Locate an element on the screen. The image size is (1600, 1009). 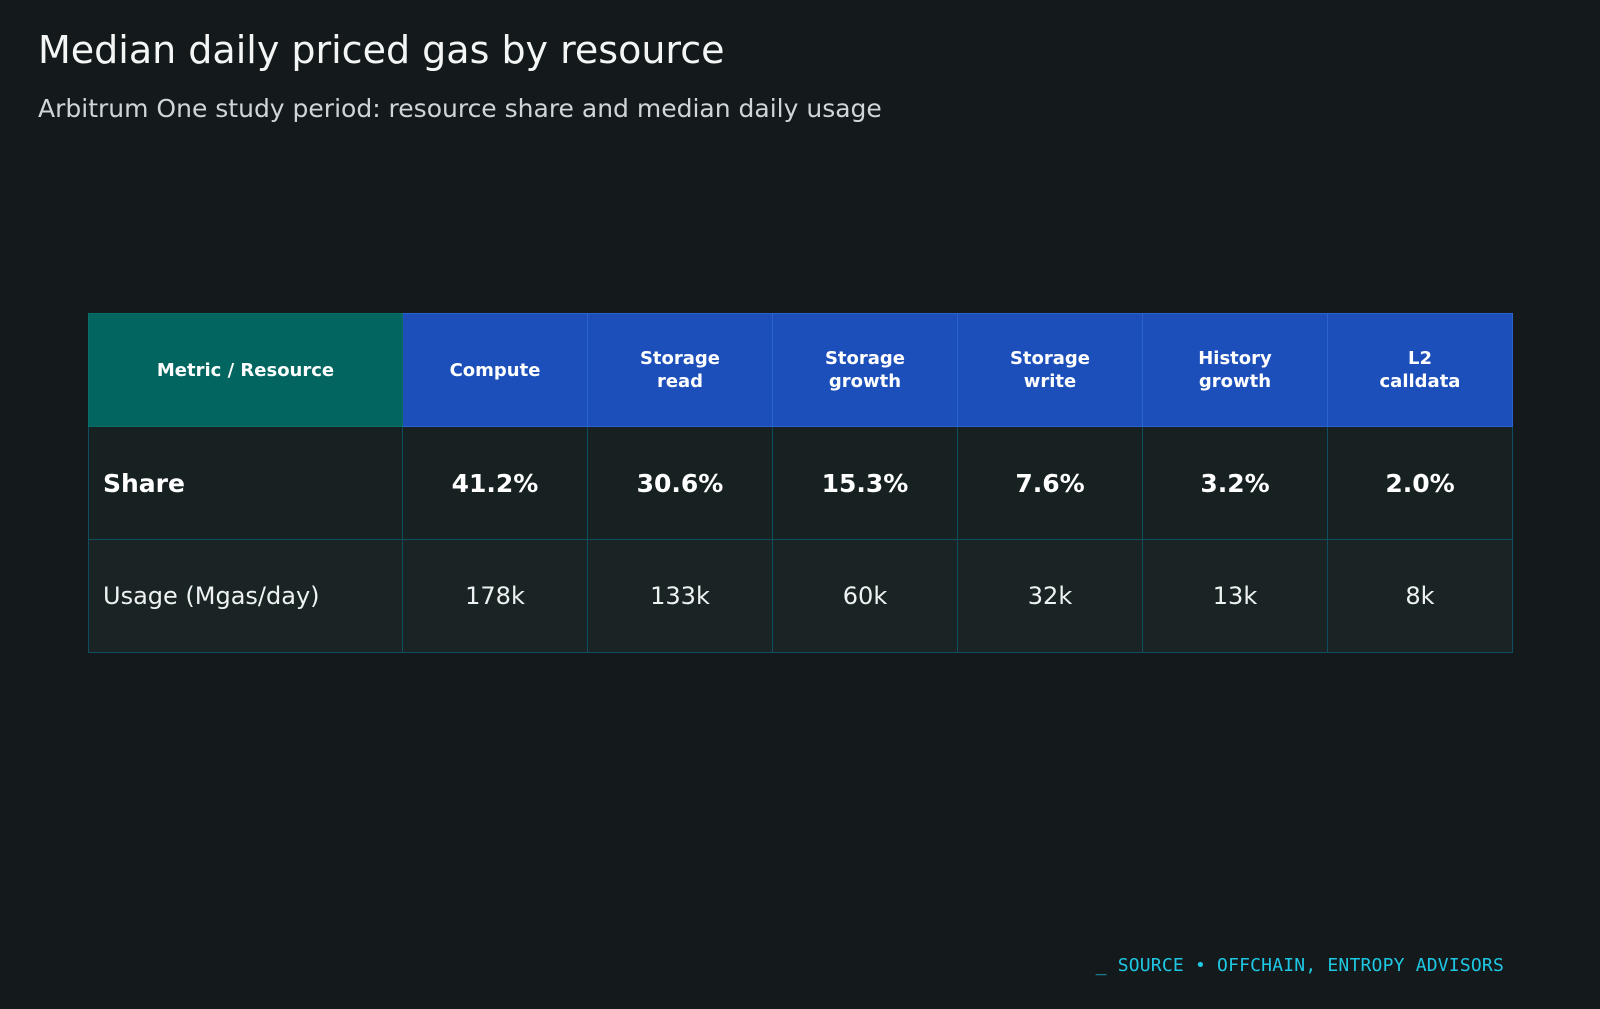
row-label: Usage (Mgas/day) is located at coordinates (245, 596).